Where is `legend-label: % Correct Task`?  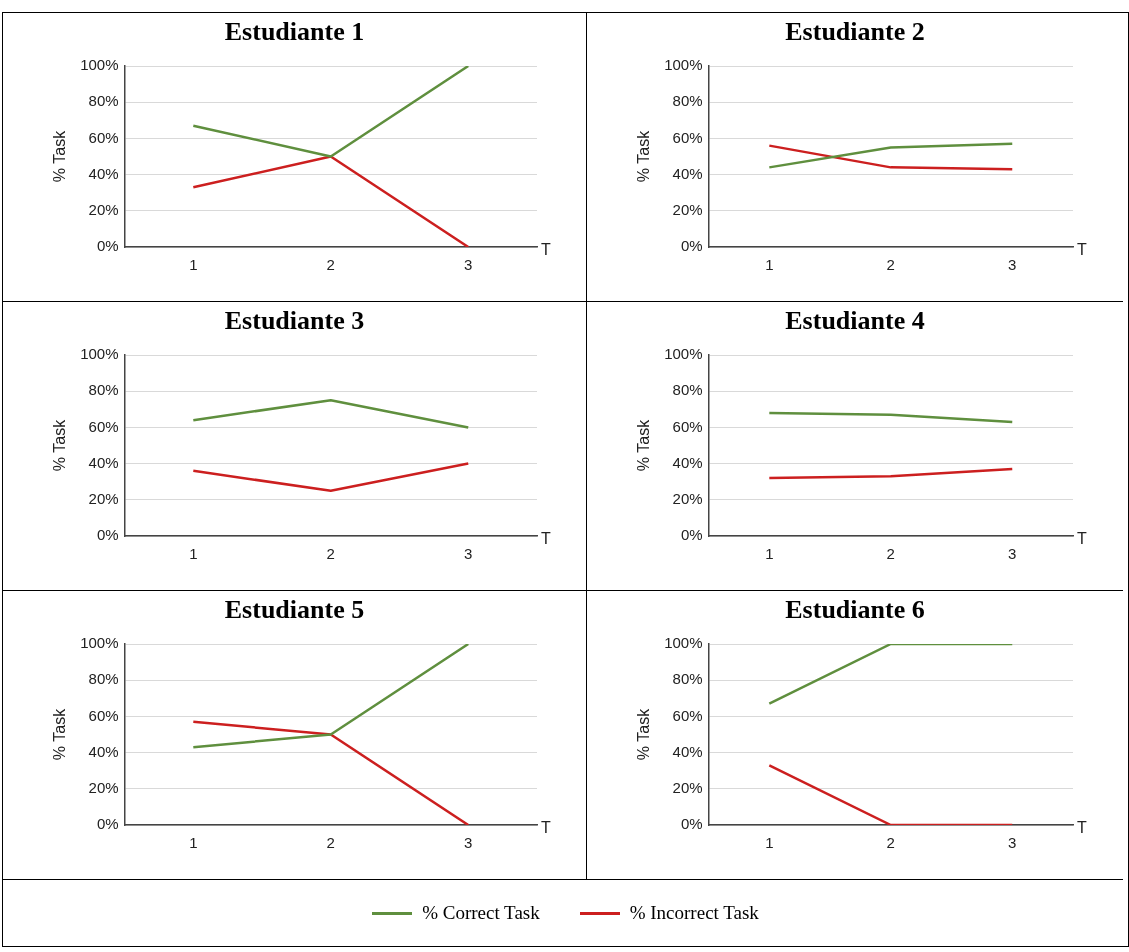
legend-label: % Correct Task is located at coordinates (481, 913).